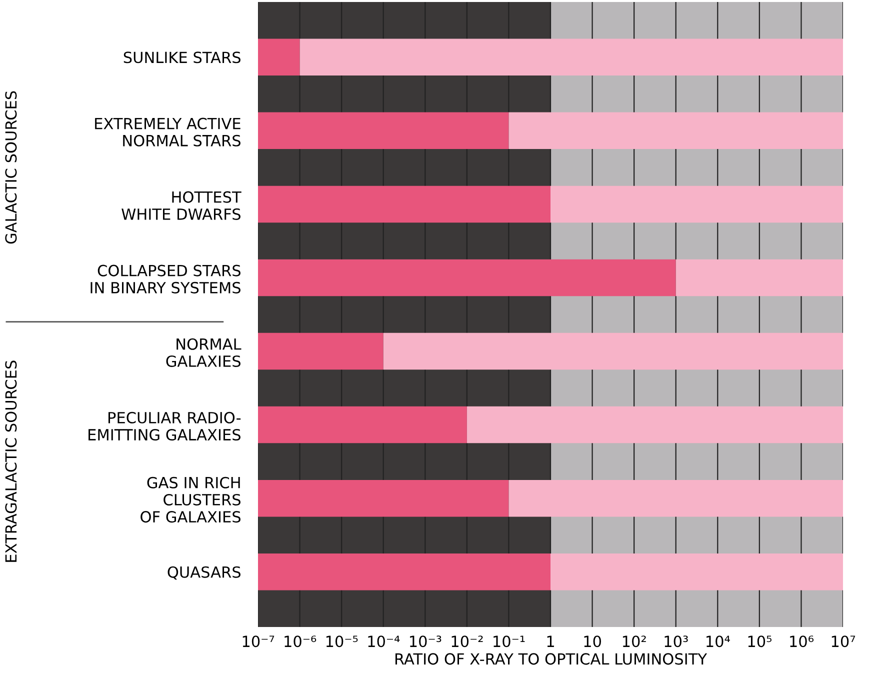 This screenshot has height=675, width=896. I want to click on y-tick-label: EXTREMELY ACTIVE NORMAL STARS, so click(167, 132).